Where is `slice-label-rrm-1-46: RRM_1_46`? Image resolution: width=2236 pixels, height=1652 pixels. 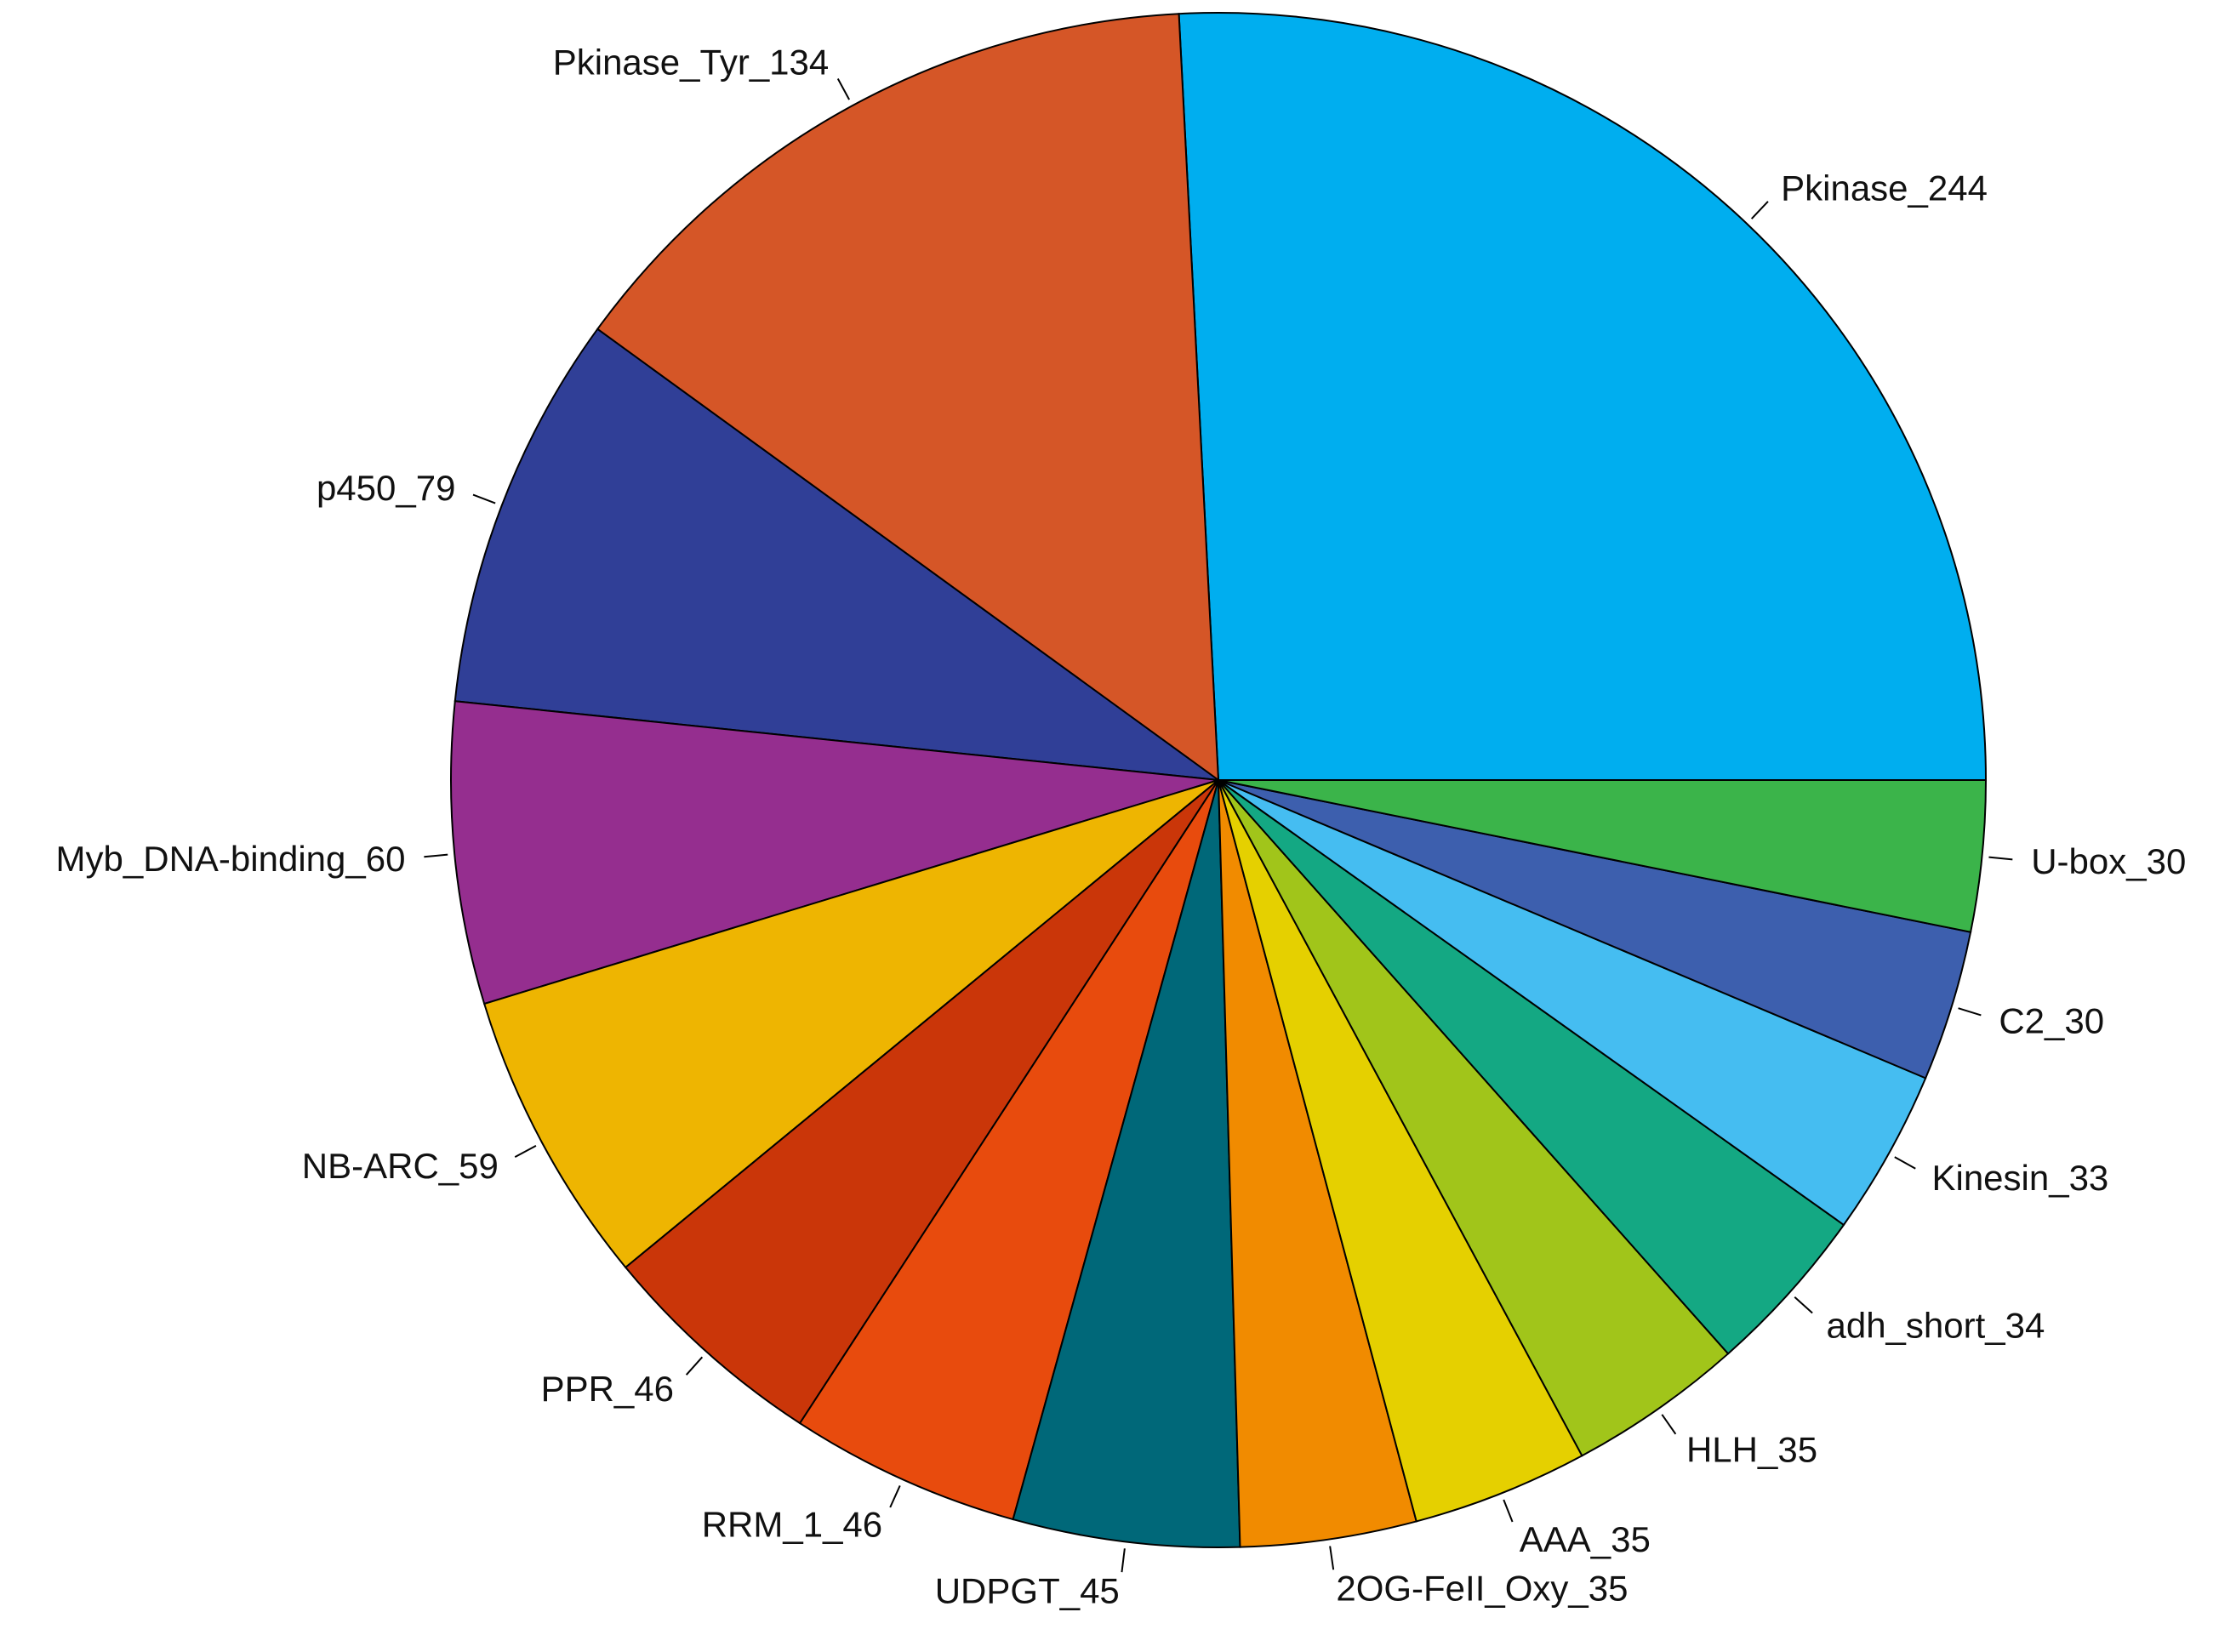
slice-label-rrm-1-46: RRM_1_46 is located at coordinates (792, 1525).